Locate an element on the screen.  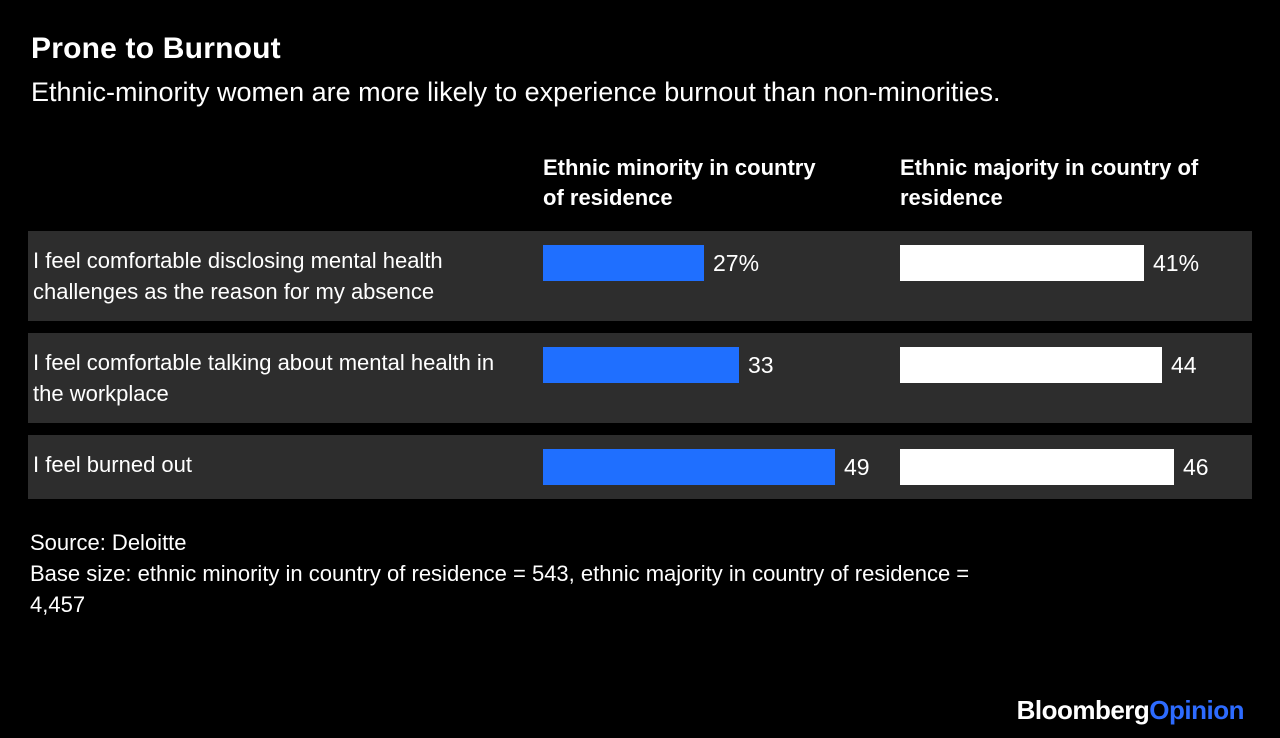
chart-row-burned-out: I feel burned out 49 46 is located at coordinates (640, 467).